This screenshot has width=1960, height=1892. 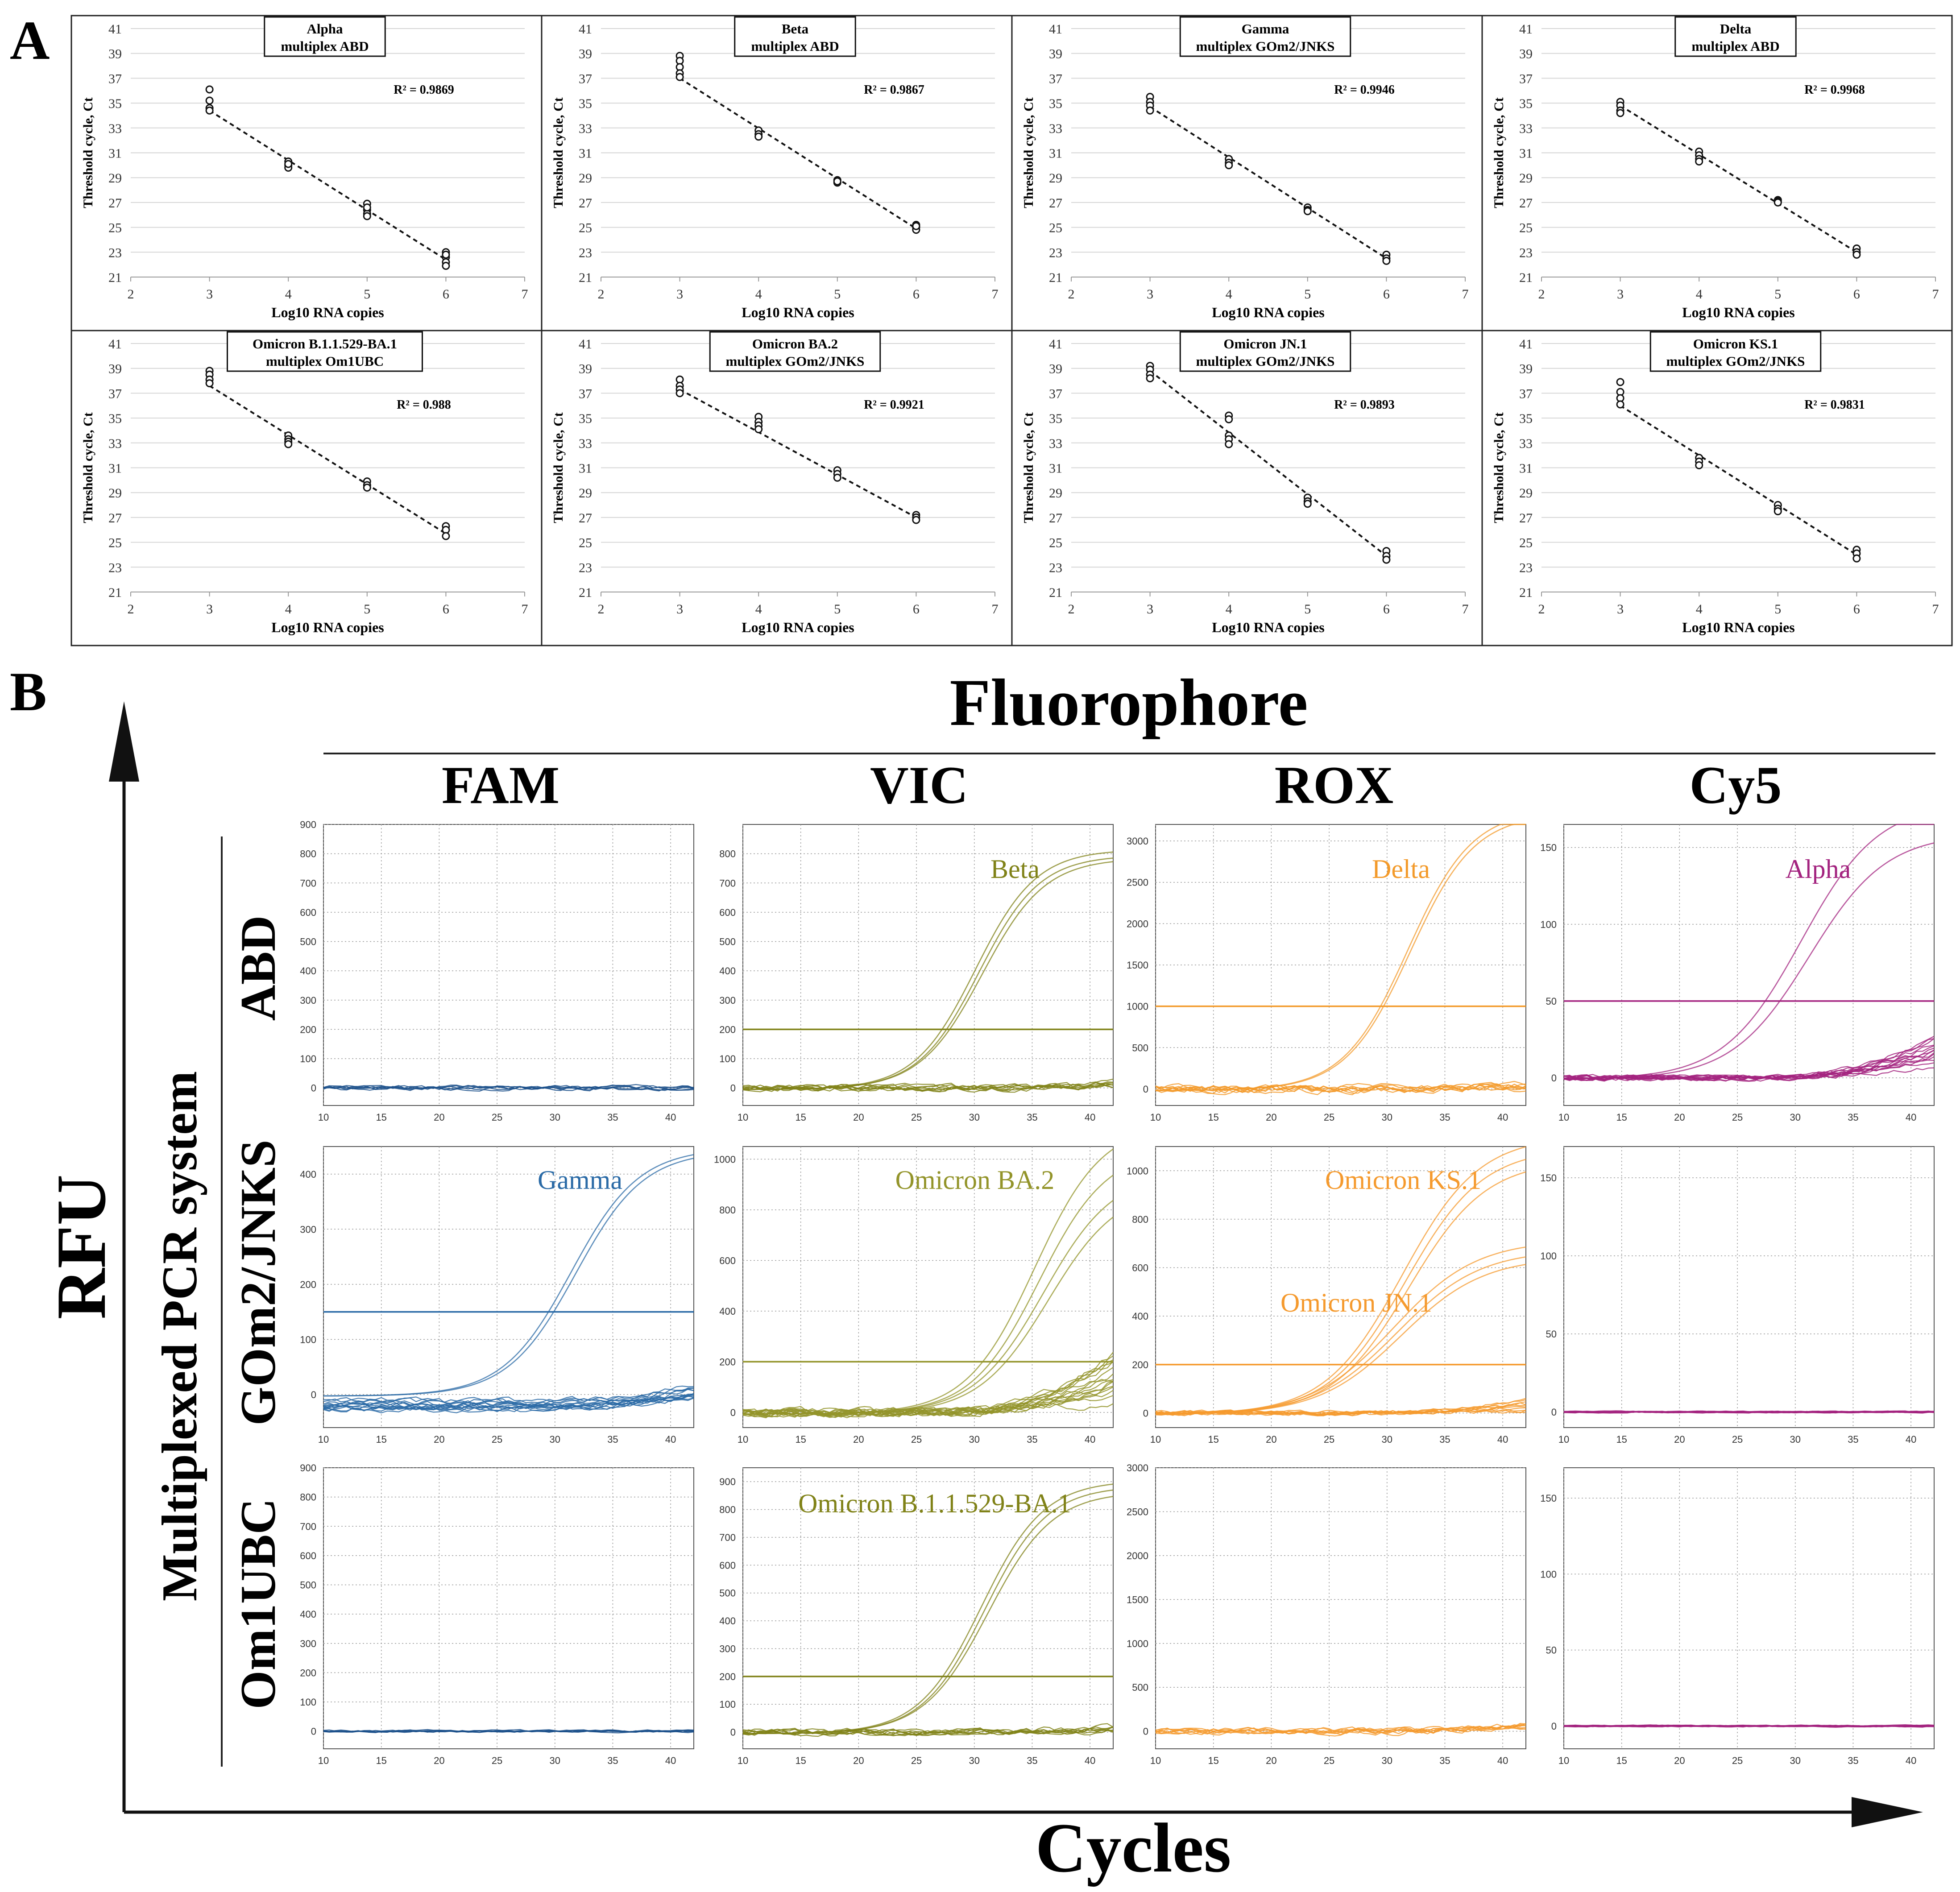 I want to click on y-axis-title: Threshold cycle, Ct, so click(x=1499, y=152).